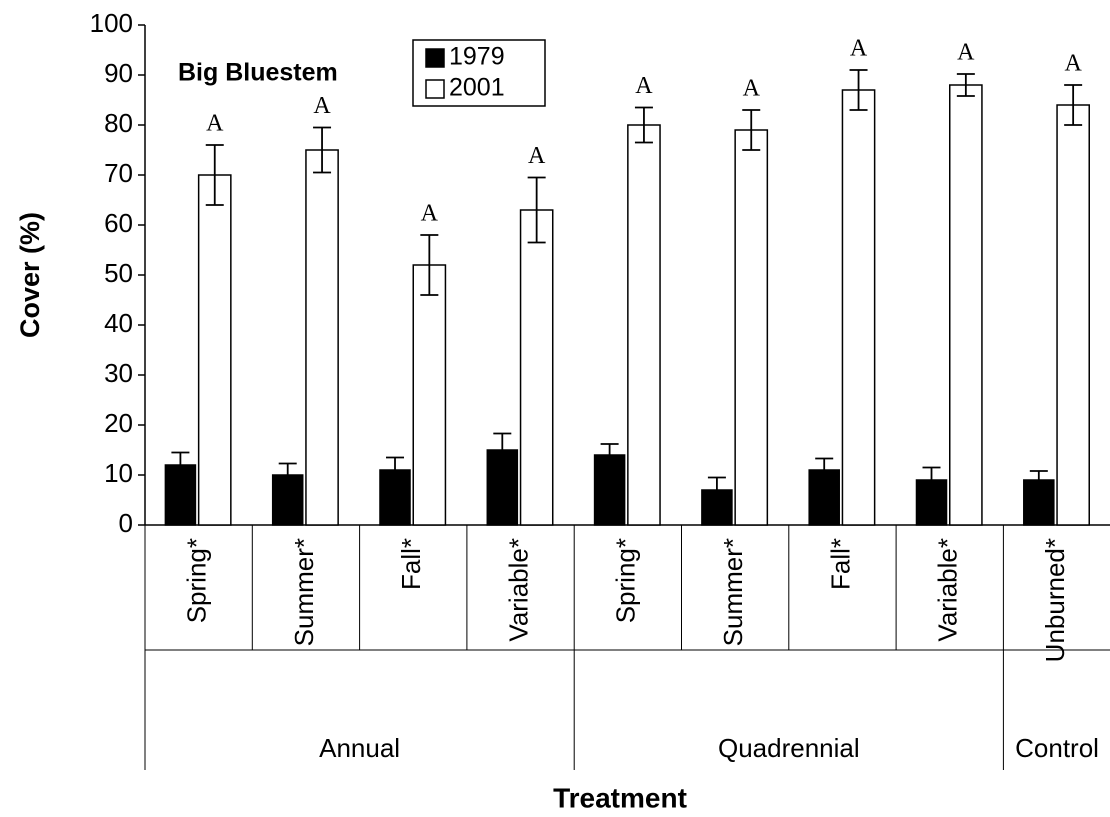 This screenshot has height=817, width=1110. What do you see at coordinates (477, 57) in the screenshot?
I see `legend-label: 1979` at bounding box center [477, 57].